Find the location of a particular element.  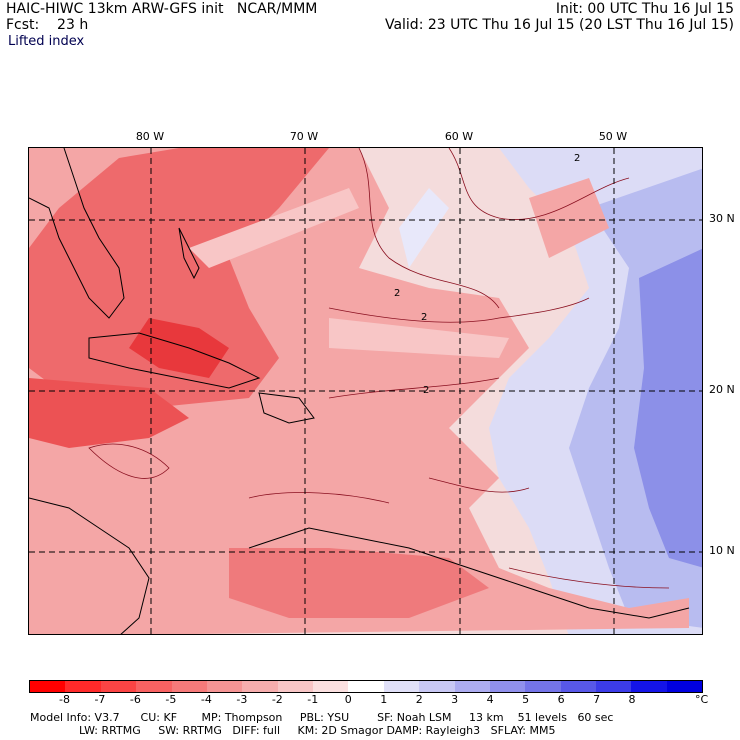

lon-label-70w: 70 W is located at coordinates (304, 136).